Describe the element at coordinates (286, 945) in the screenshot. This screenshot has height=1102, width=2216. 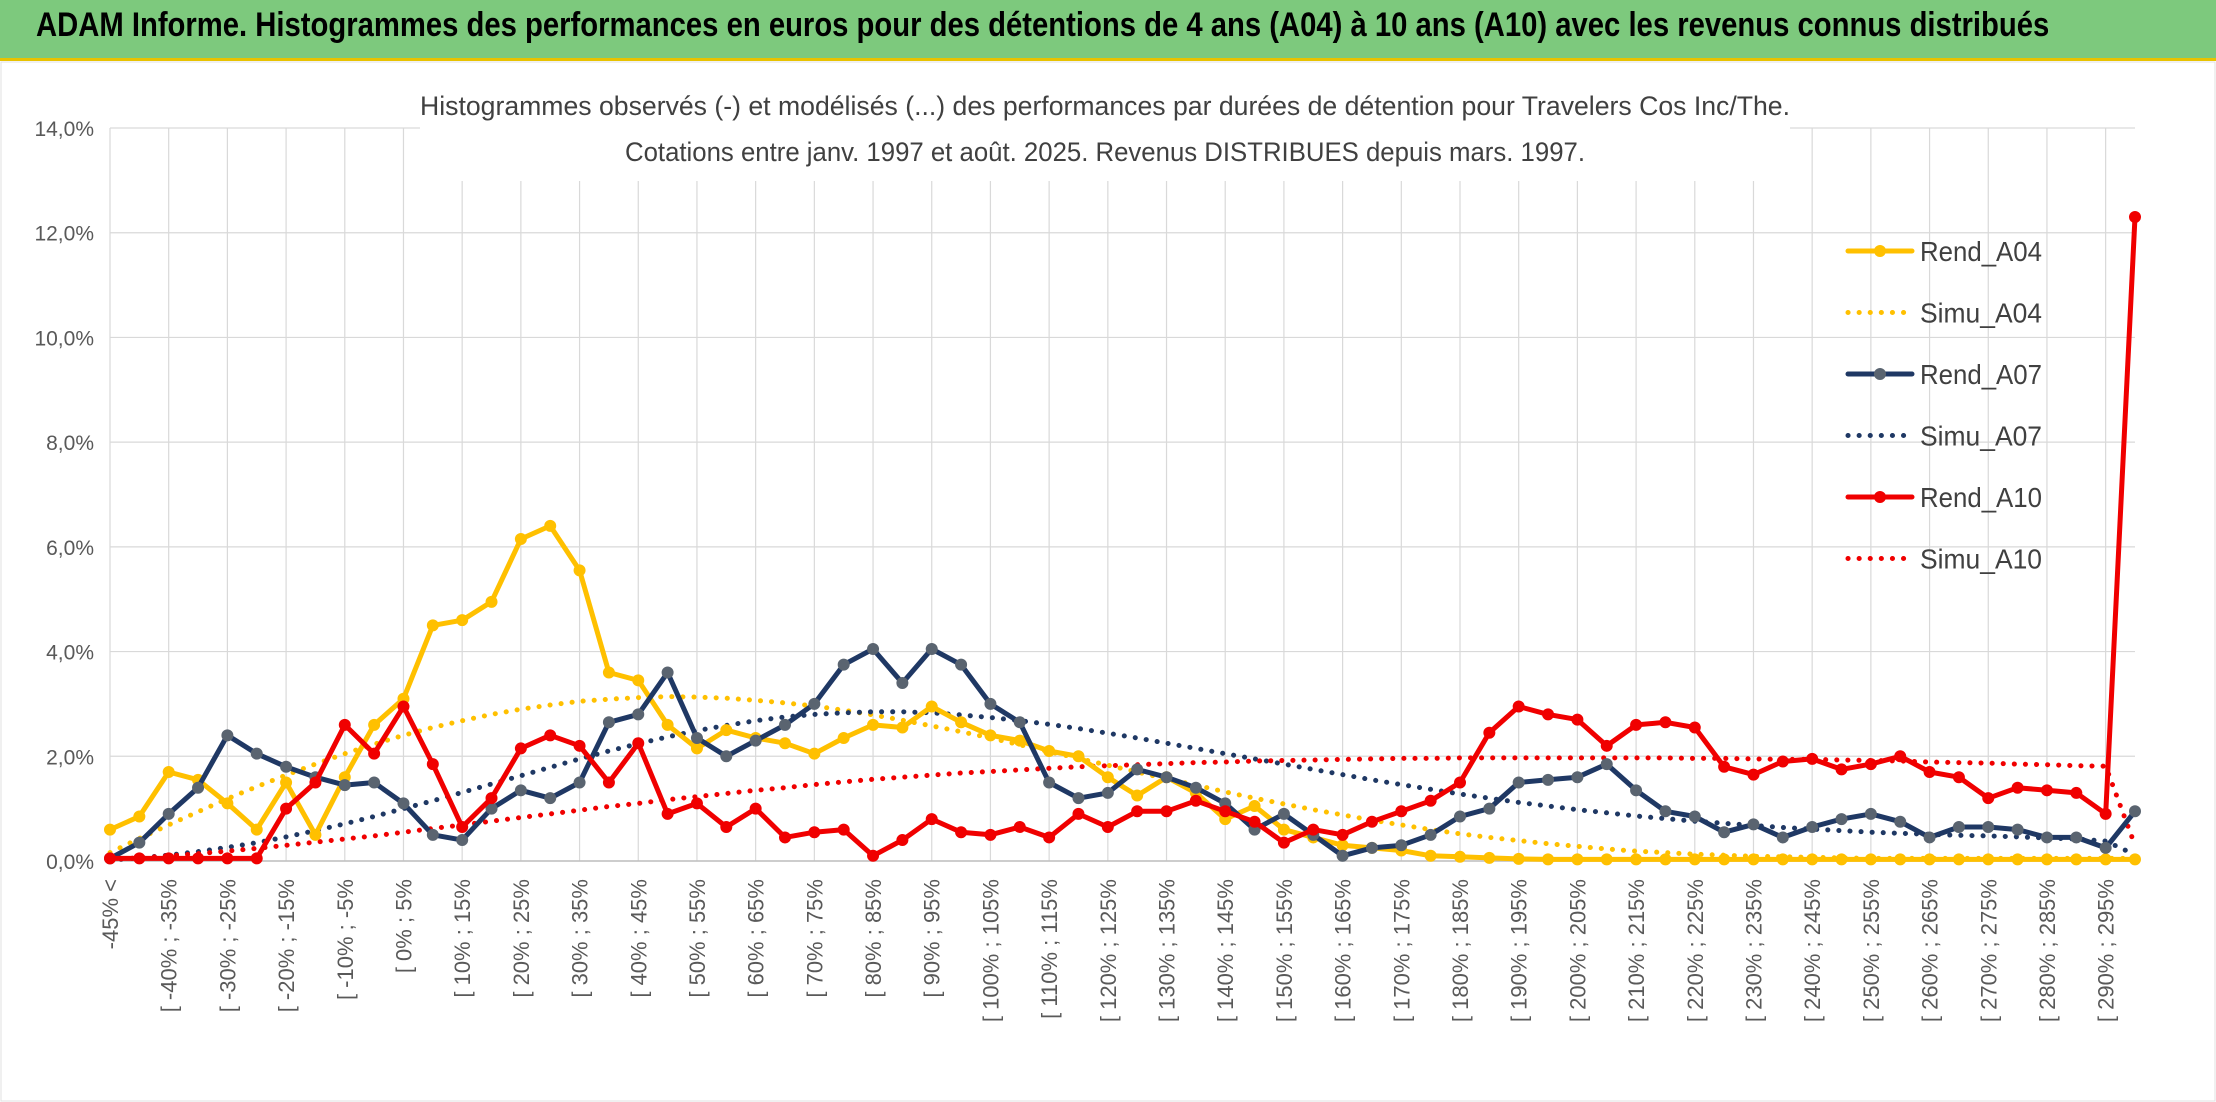
I see `x-tick-label: [ -20% ; -15%` at that location.